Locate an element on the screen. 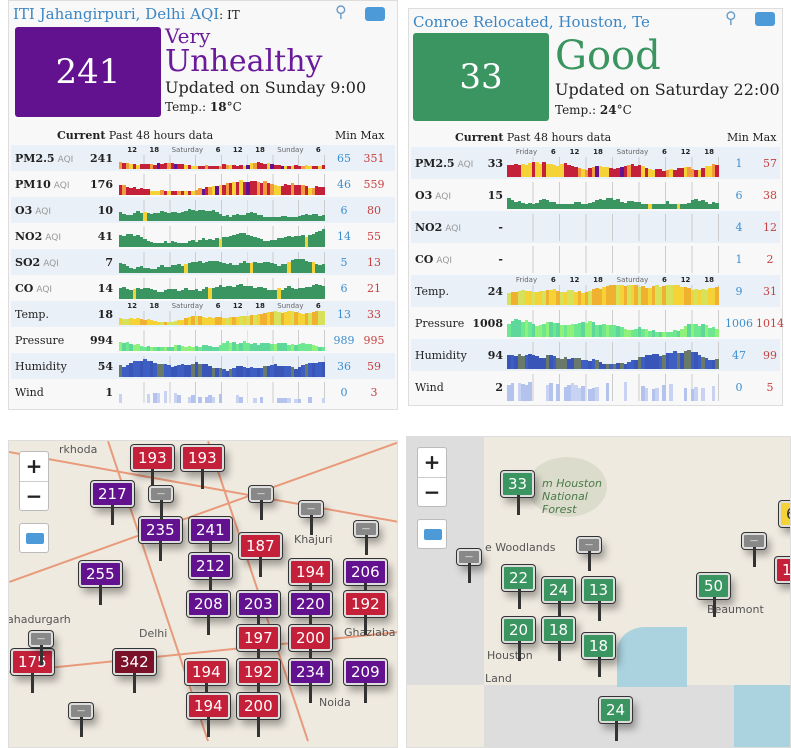  pollutant-row: Temp. 18 13 33 is located at coordinates (203, 314).